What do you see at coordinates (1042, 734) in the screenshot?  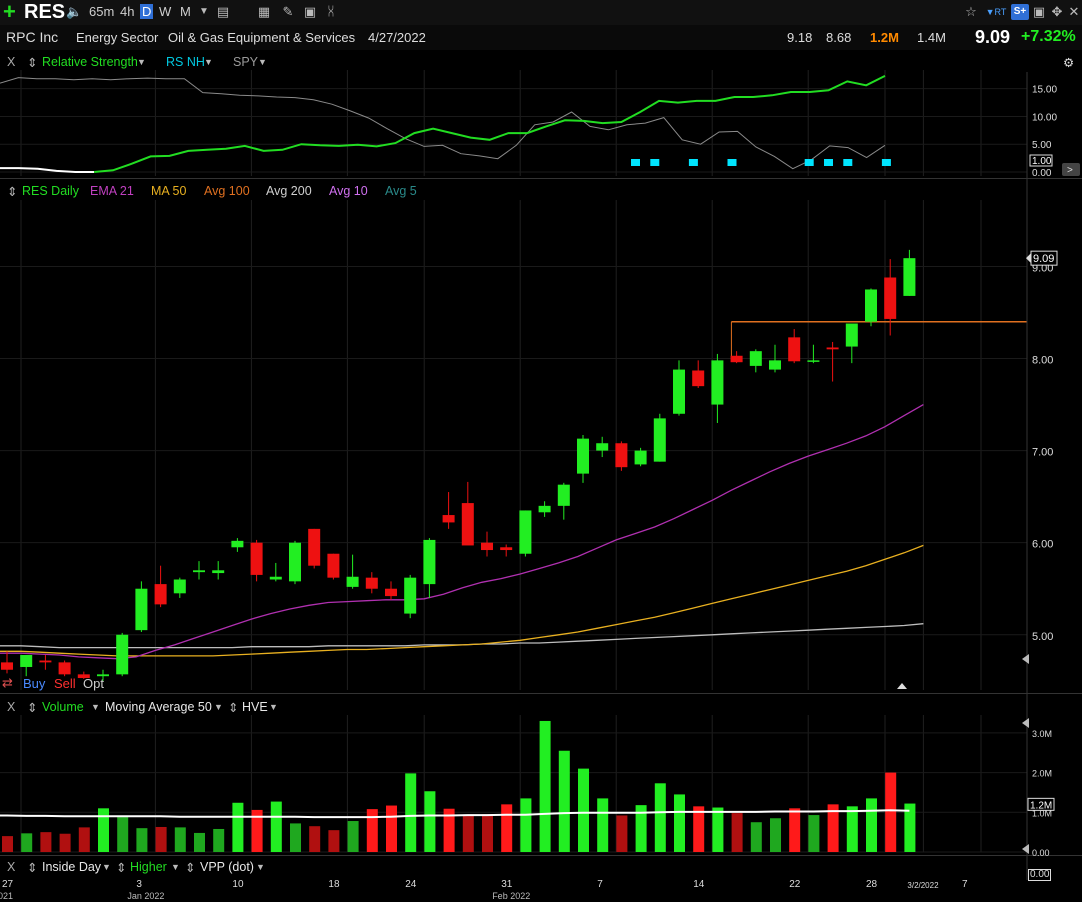 I see `volume-y-tick-label: 3.0M` at bounding box center [1042, 734].